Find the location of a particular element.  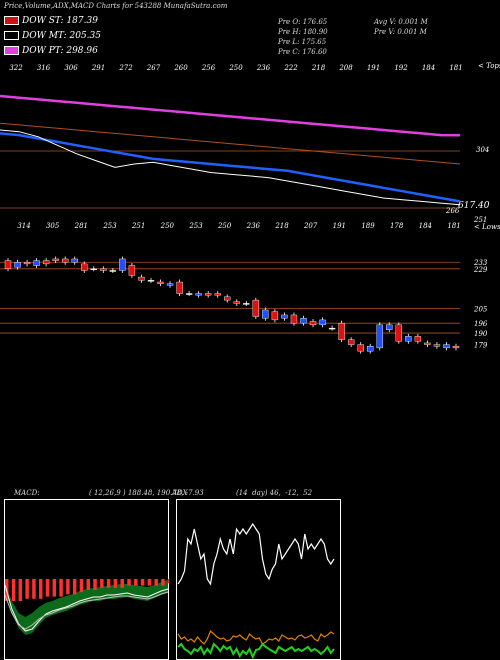

macd-fill-band is located at coordinates (86, 607).